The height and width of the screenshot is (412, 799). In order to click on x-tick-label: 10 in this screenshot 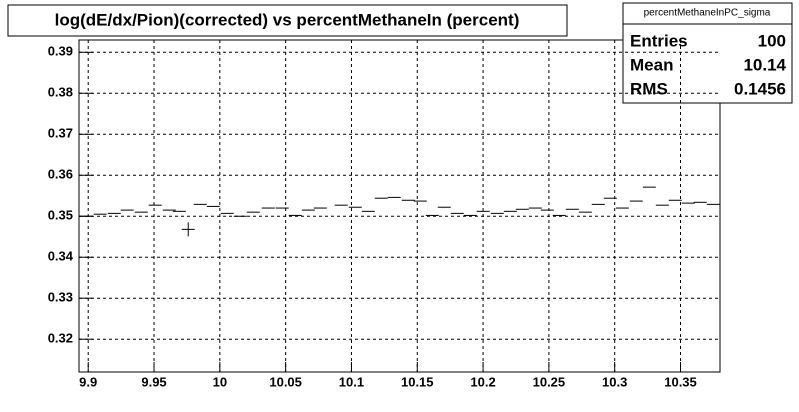, I will do `click(220, 381)`.